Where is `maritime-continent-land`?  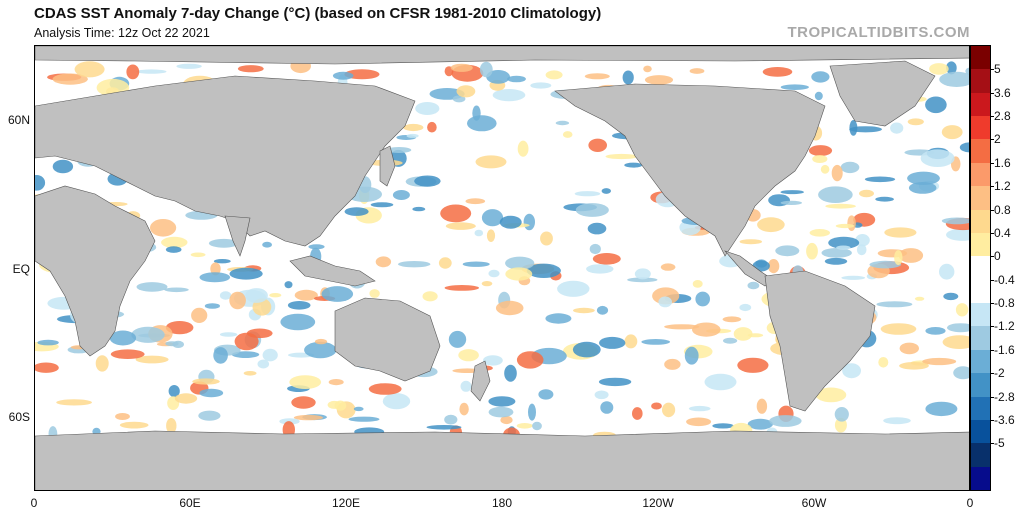 maritime-continent-land is located at coordinates (332, 271).